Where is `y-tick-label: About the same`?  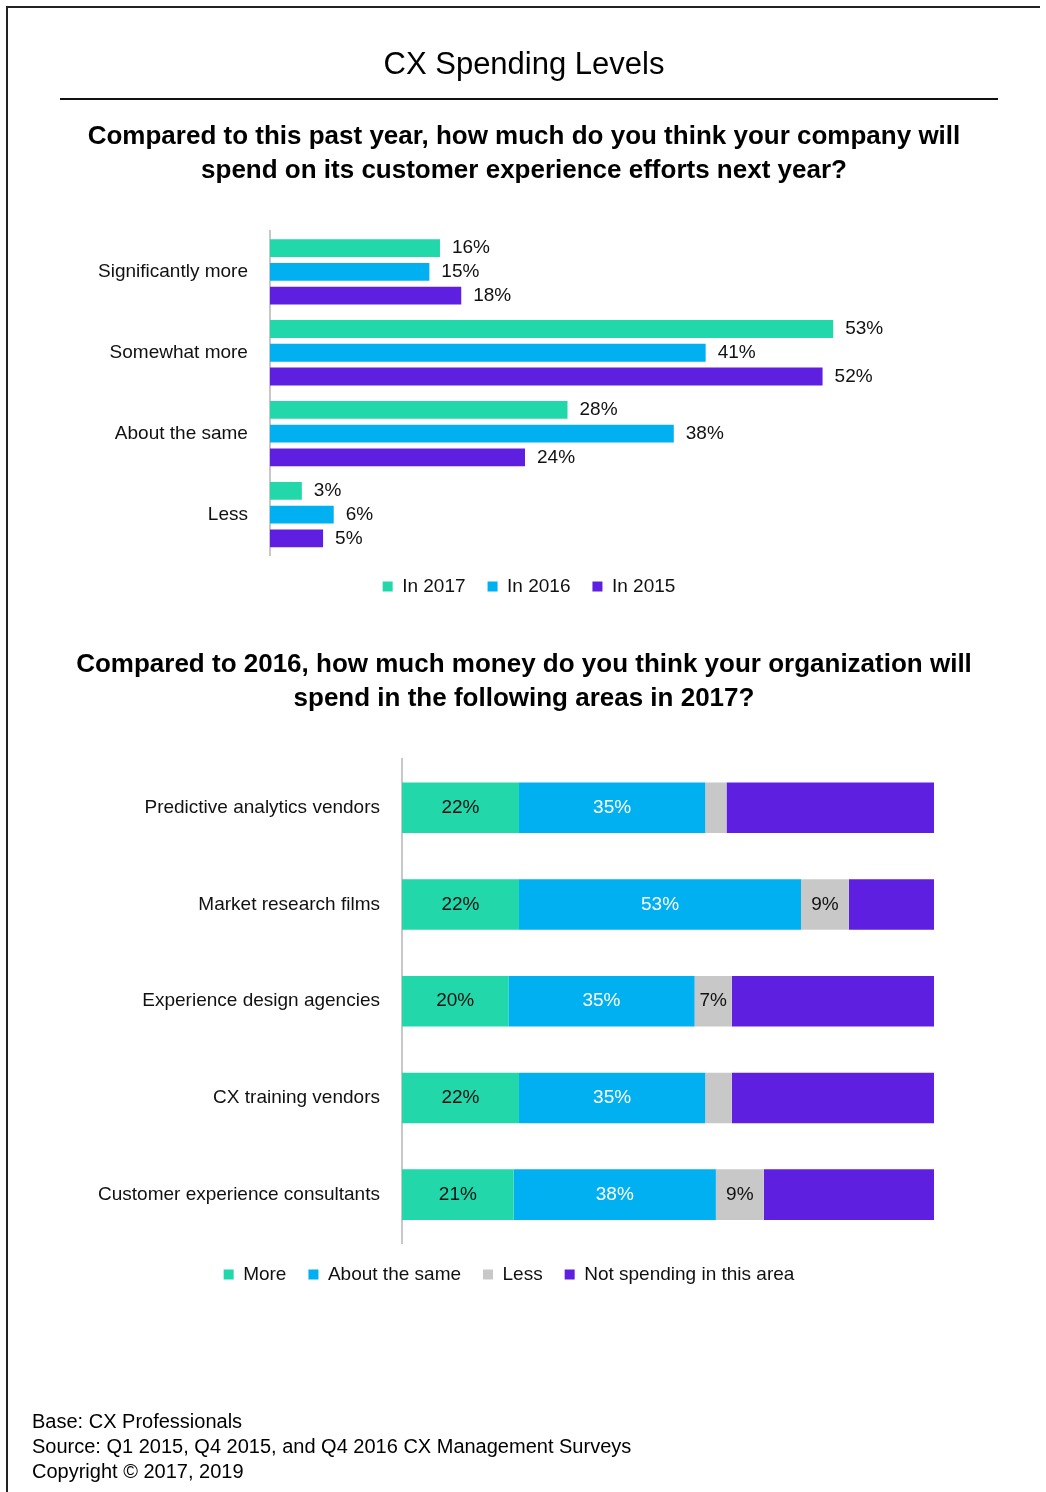
y-tick-label: About the same is located at coordinates (181, 432).